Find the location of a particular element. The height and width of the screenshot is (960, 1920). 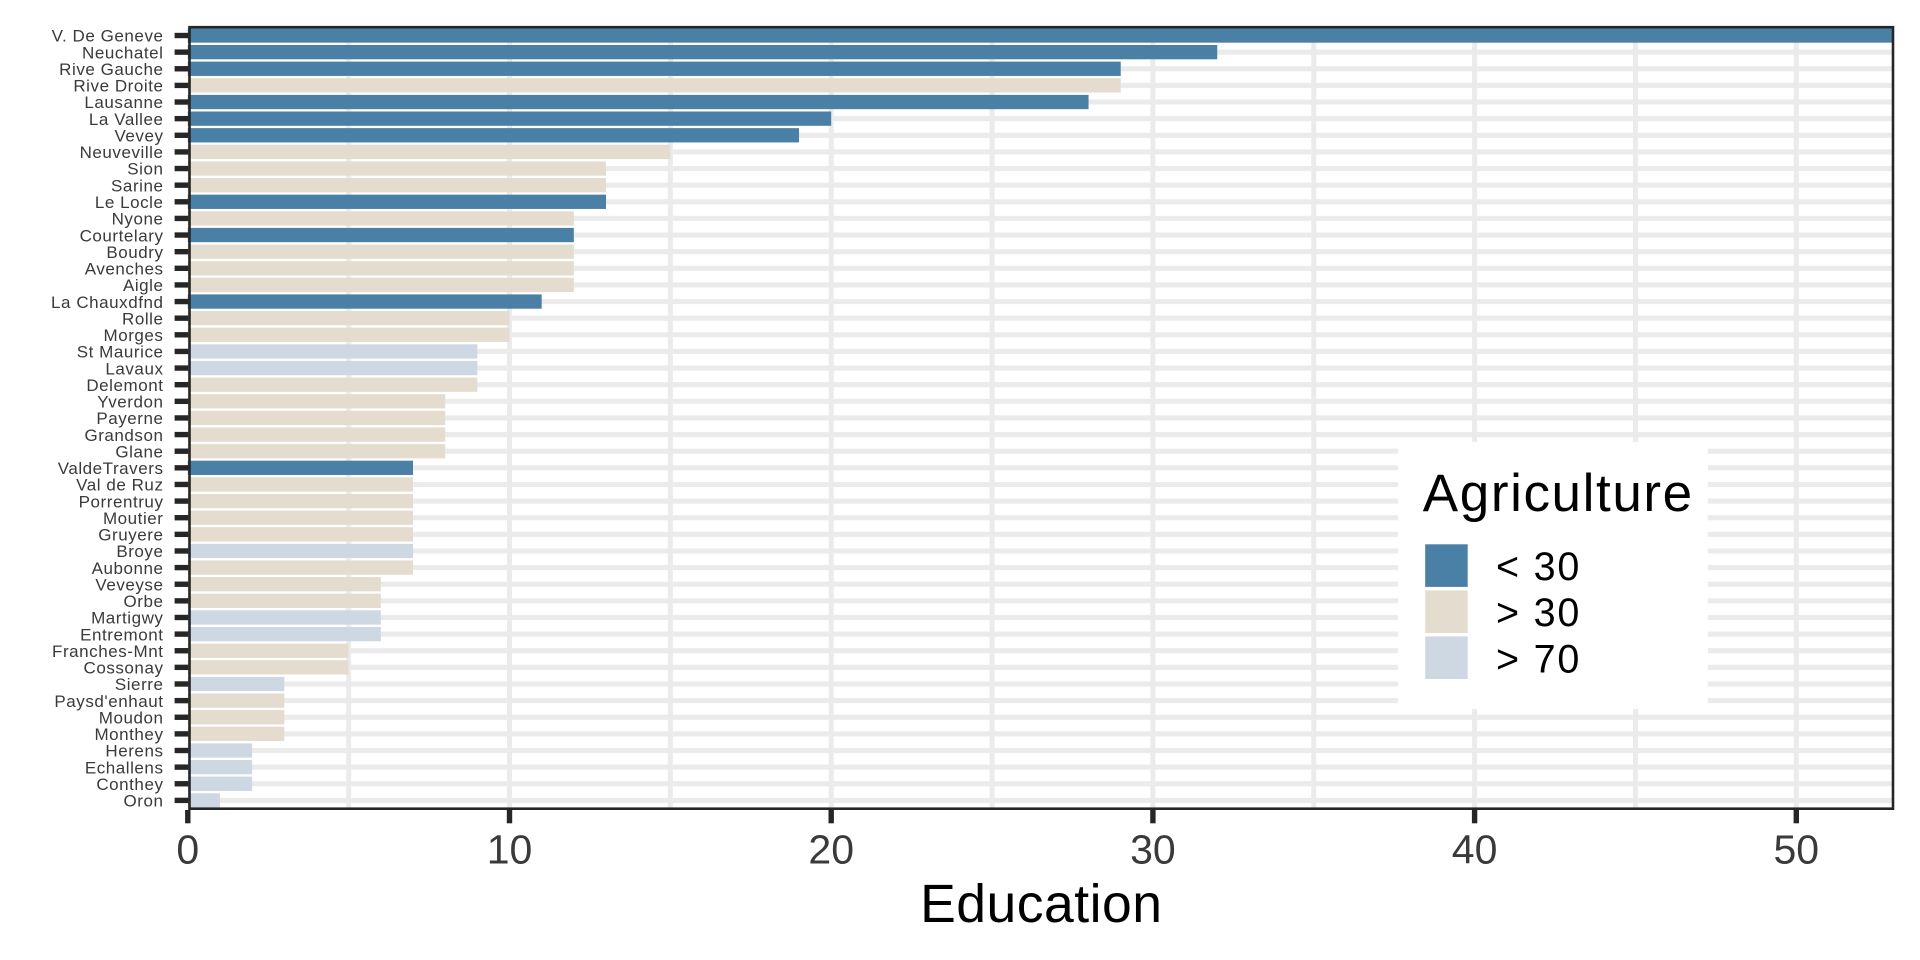

svg-text: Sarine is located at coordinates (137, 185).